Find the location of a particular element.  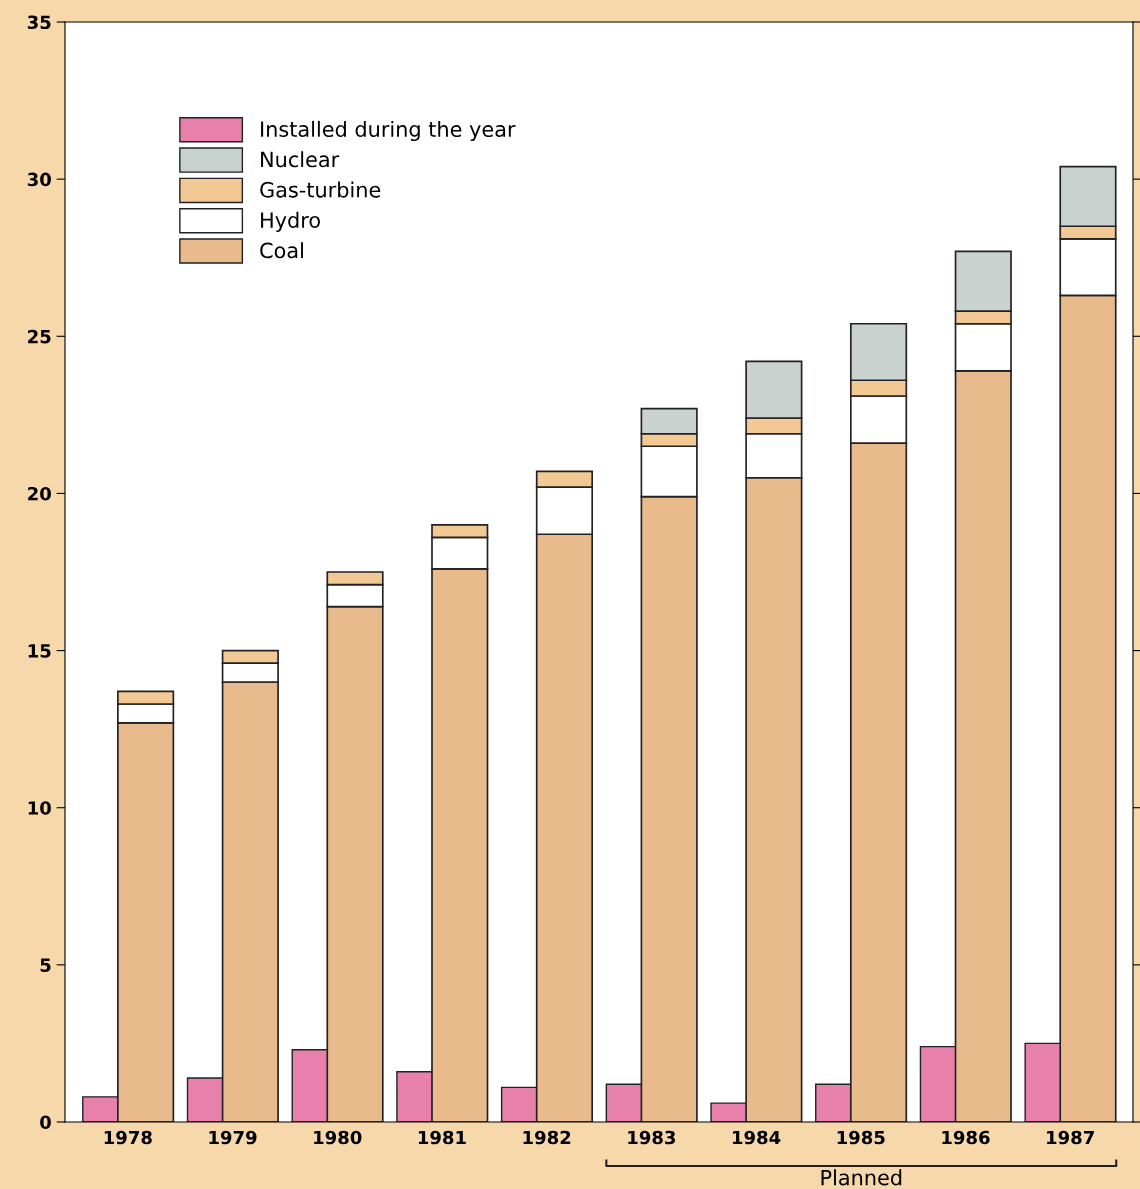

legend-label: Installed during the year is located at coordinates (388, 131).